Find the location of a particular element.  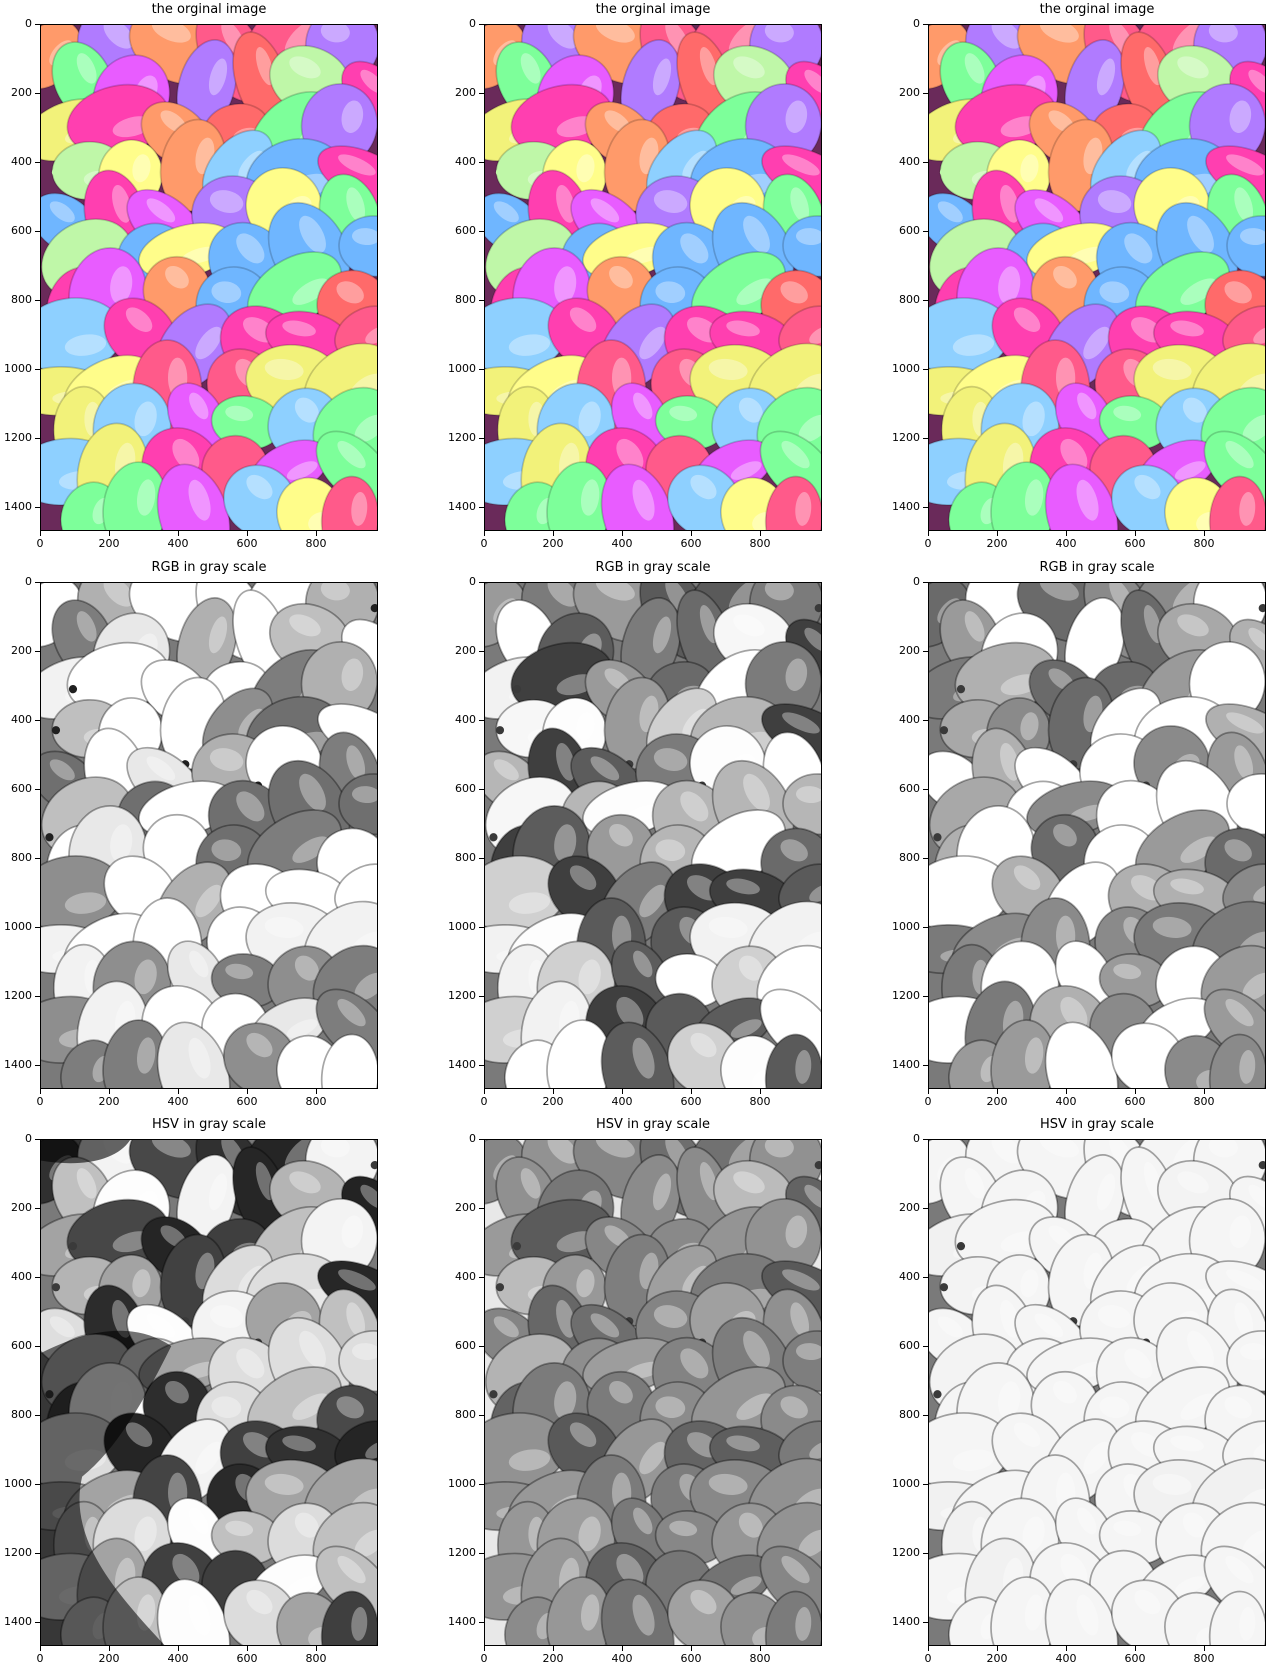

panel-title: HSV in gray scale is located at coordinates (209, 1124).